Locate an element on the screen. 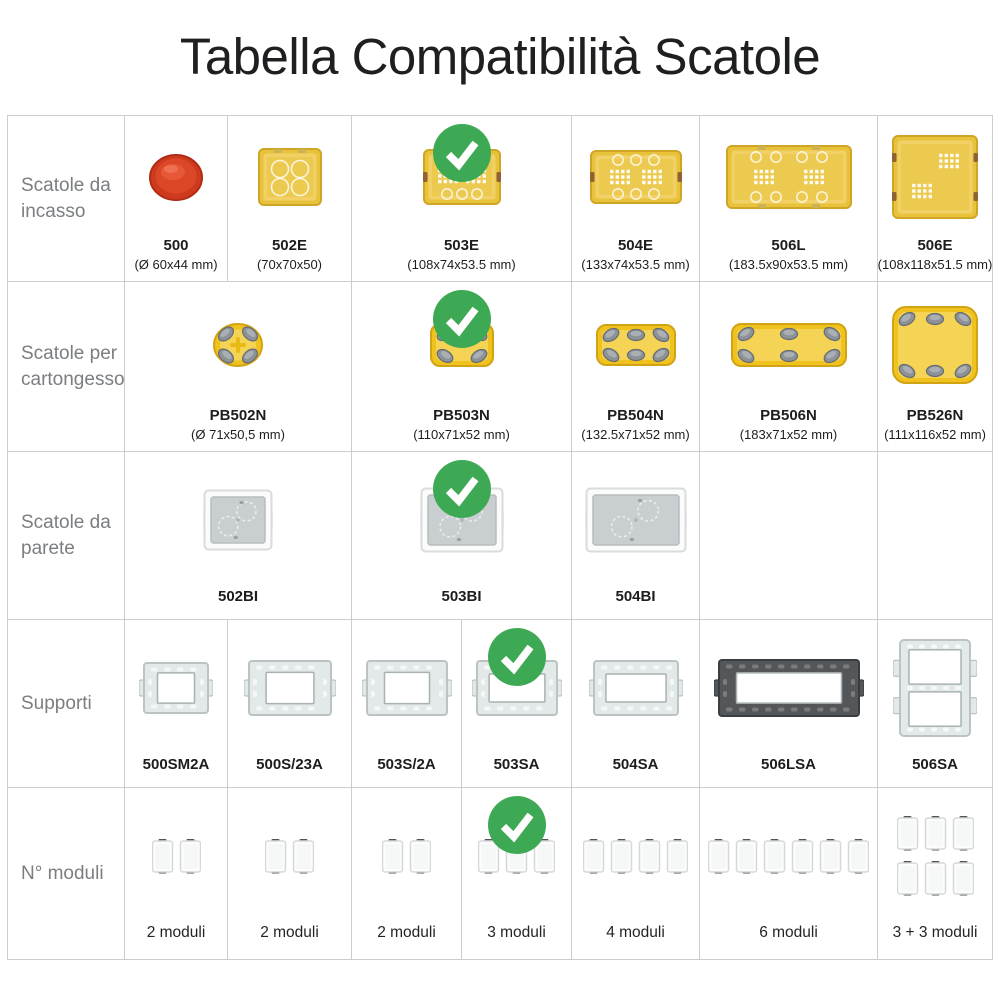 The width and height of the screenshot is (1000, 1000). row-label-scatole-da-incasso: Scatole da incasso is located at coordinates (66, 199).